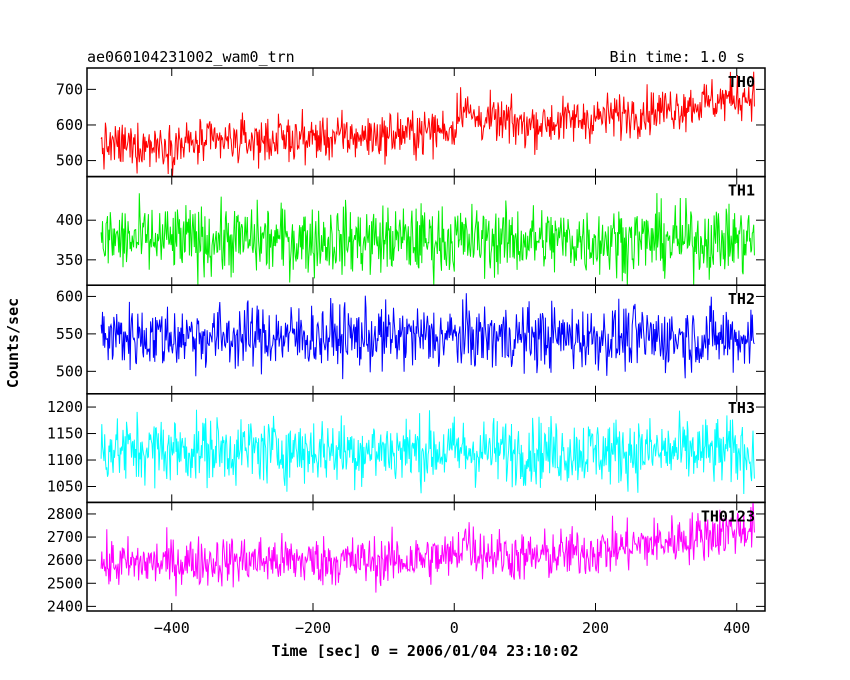 The width and height of the screenshot is (850, 680). I want to click on bin-time-label: Bin time: 1.0 s, so click(677, 57).